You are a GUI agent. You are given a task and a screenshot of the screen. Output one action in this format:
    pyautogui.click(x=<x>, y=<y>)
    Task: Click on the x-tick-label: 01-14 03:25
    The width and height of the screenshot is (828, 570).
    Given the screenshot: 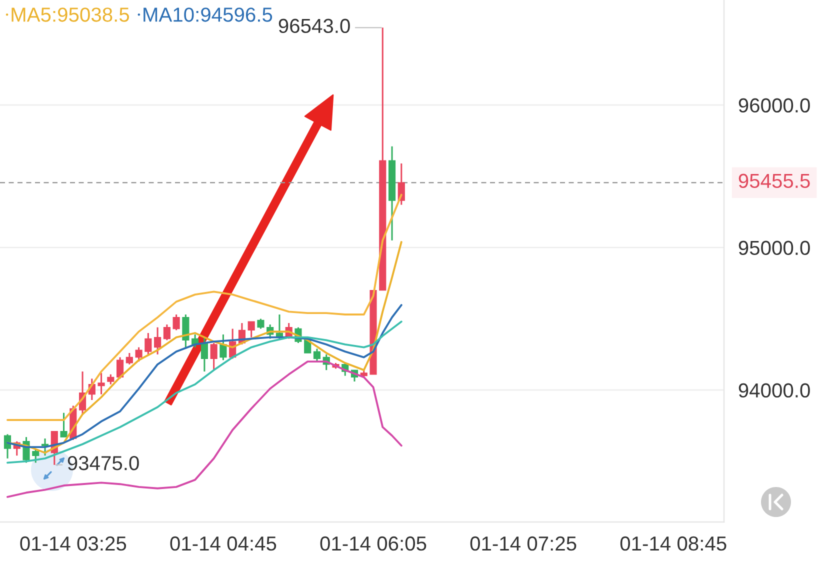 What is the action you would take?
    pyautogui.click(x=73, y=543)
    